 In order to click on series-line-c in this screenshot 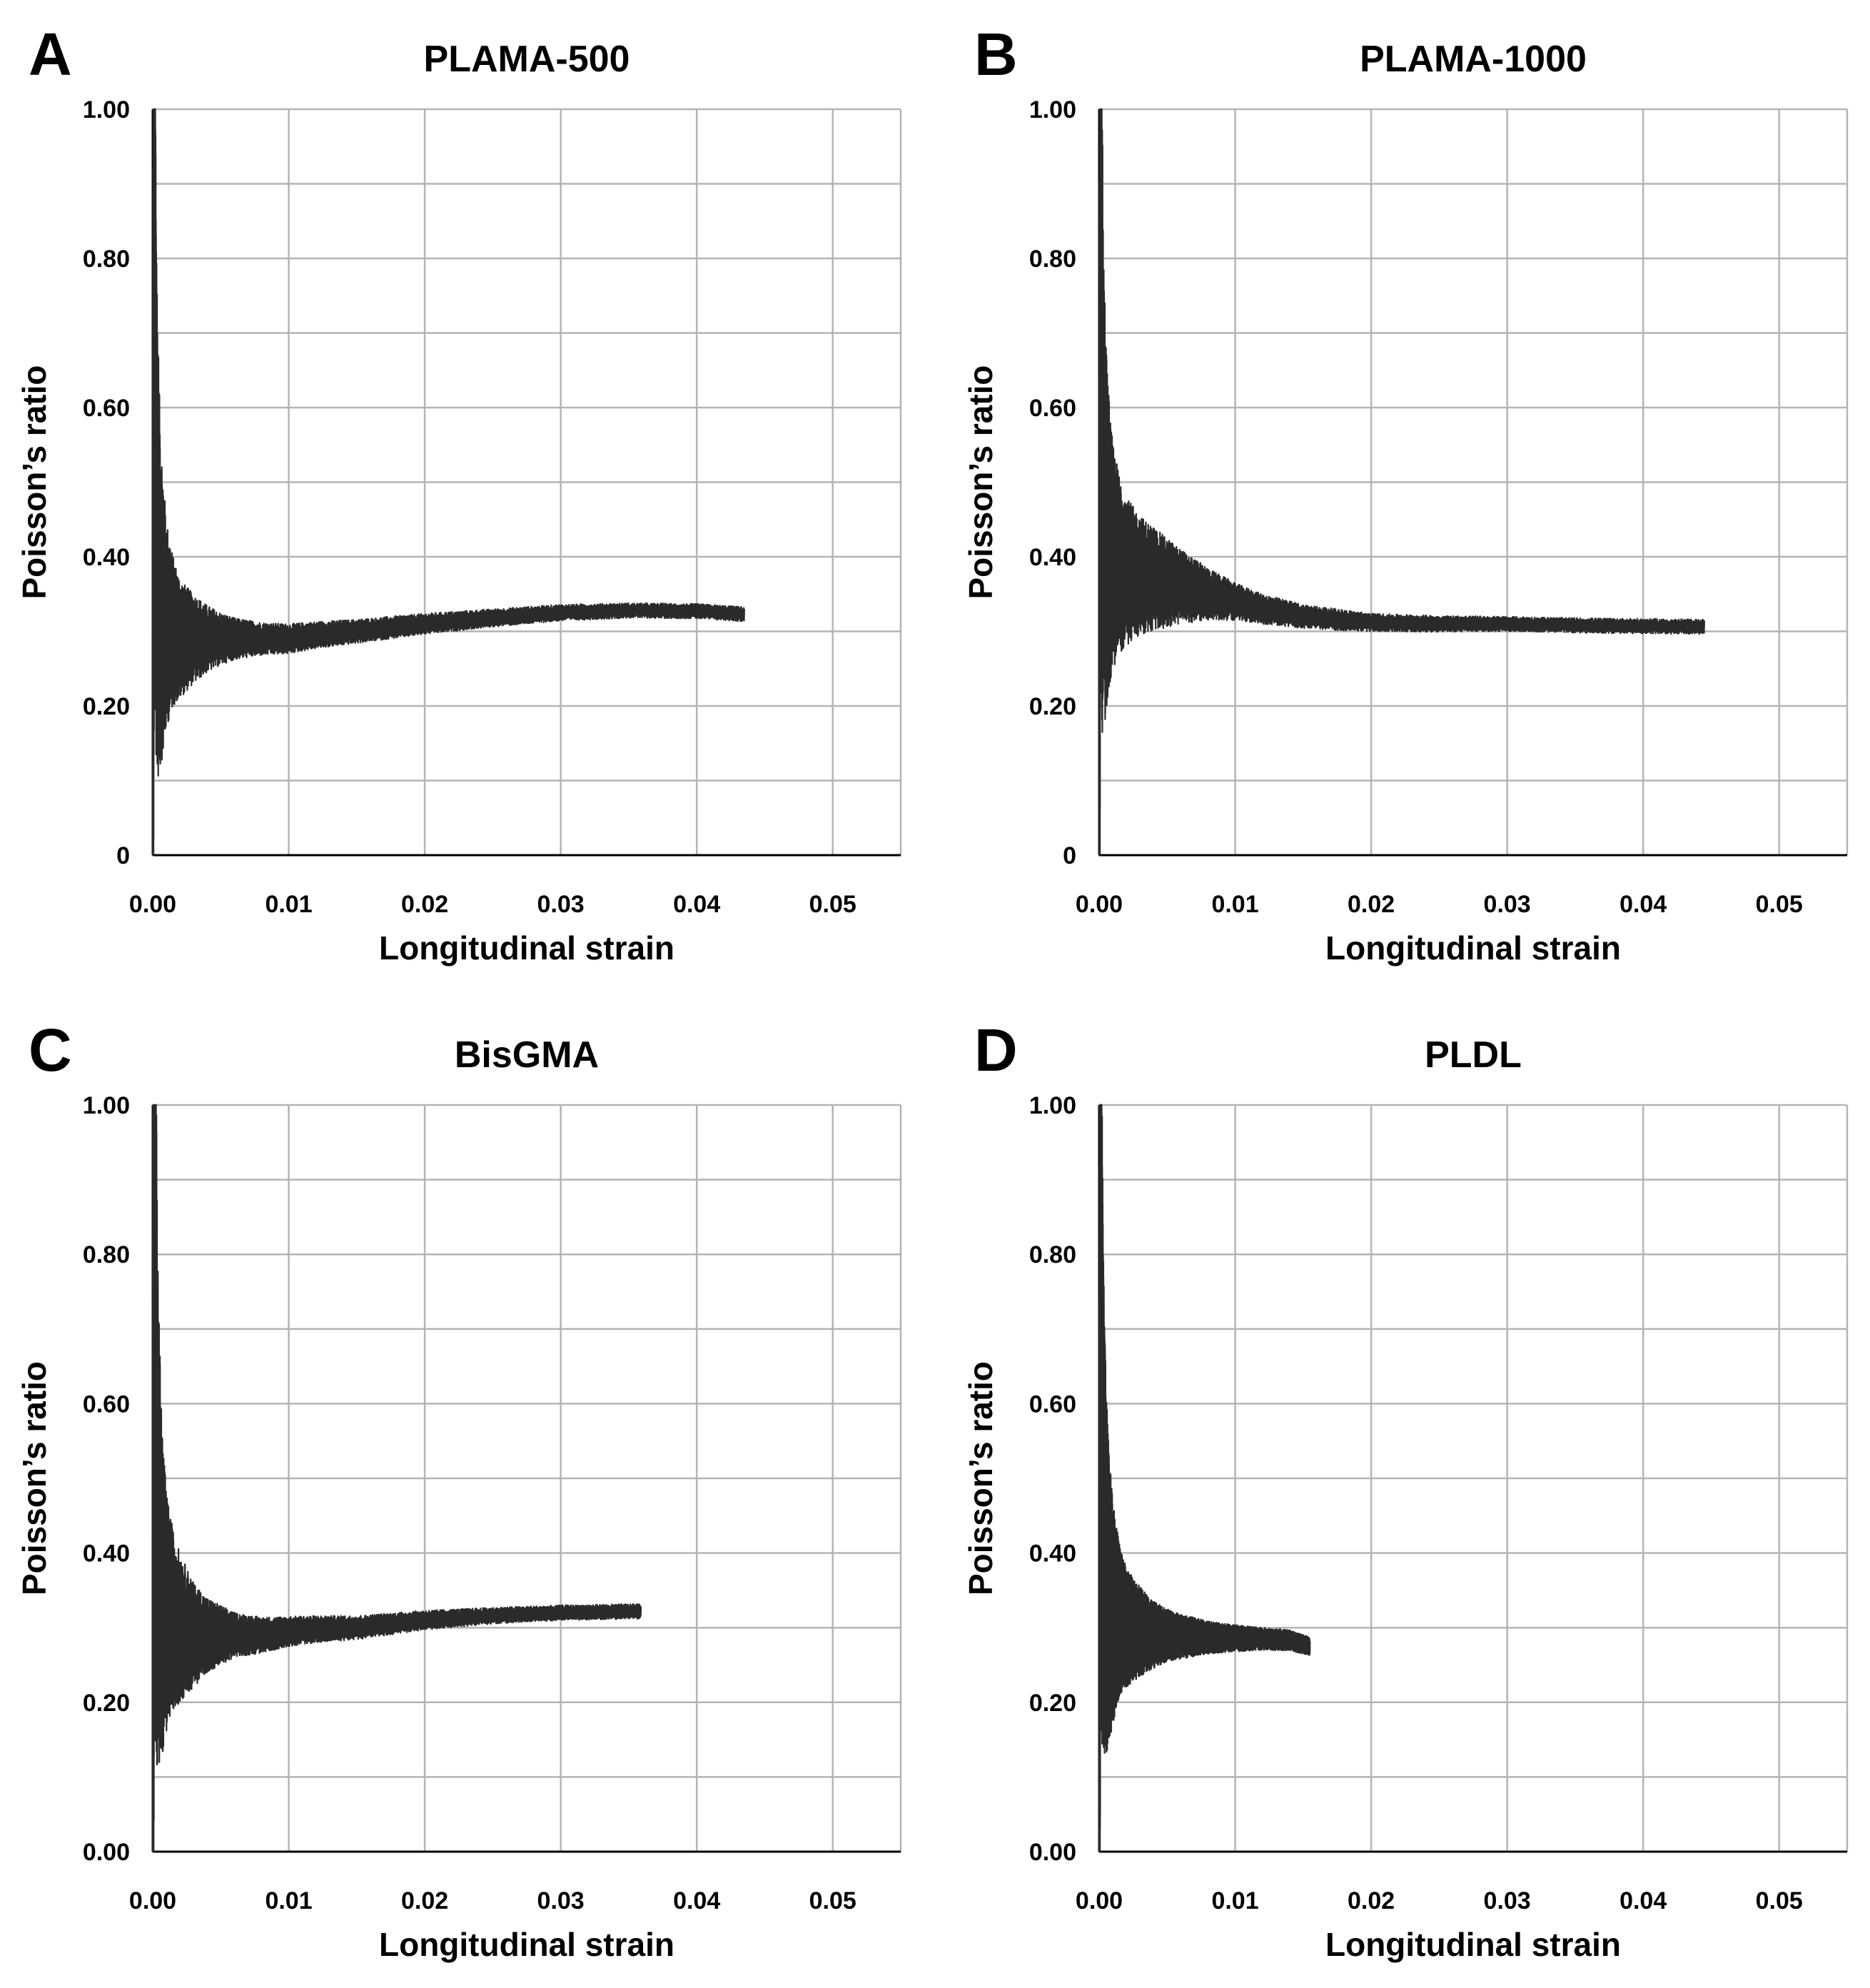, I will do `click(396, 1478)`.